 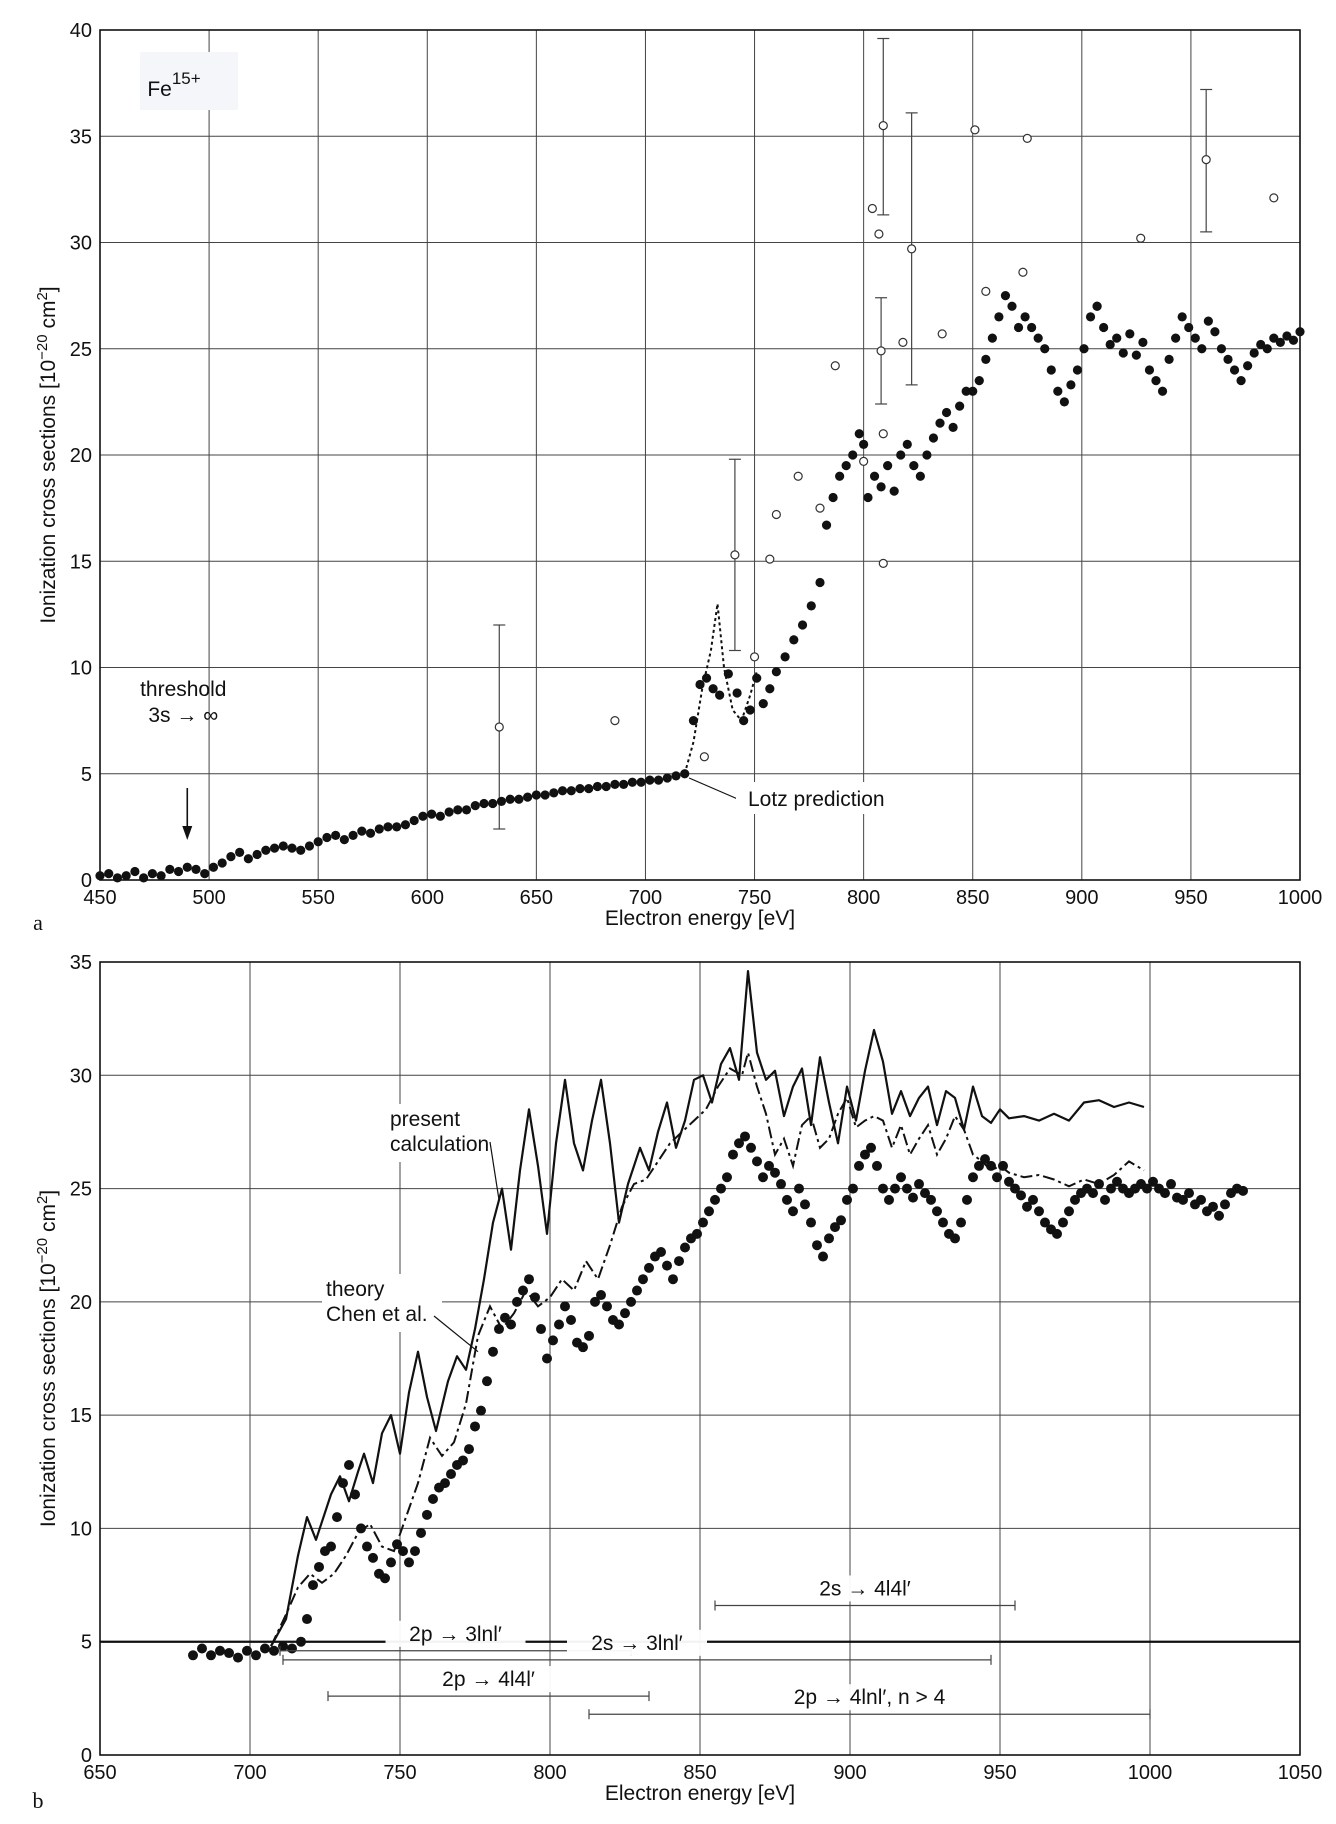 I want to click on y-tick-label: 30, so click(x=81, y=244).